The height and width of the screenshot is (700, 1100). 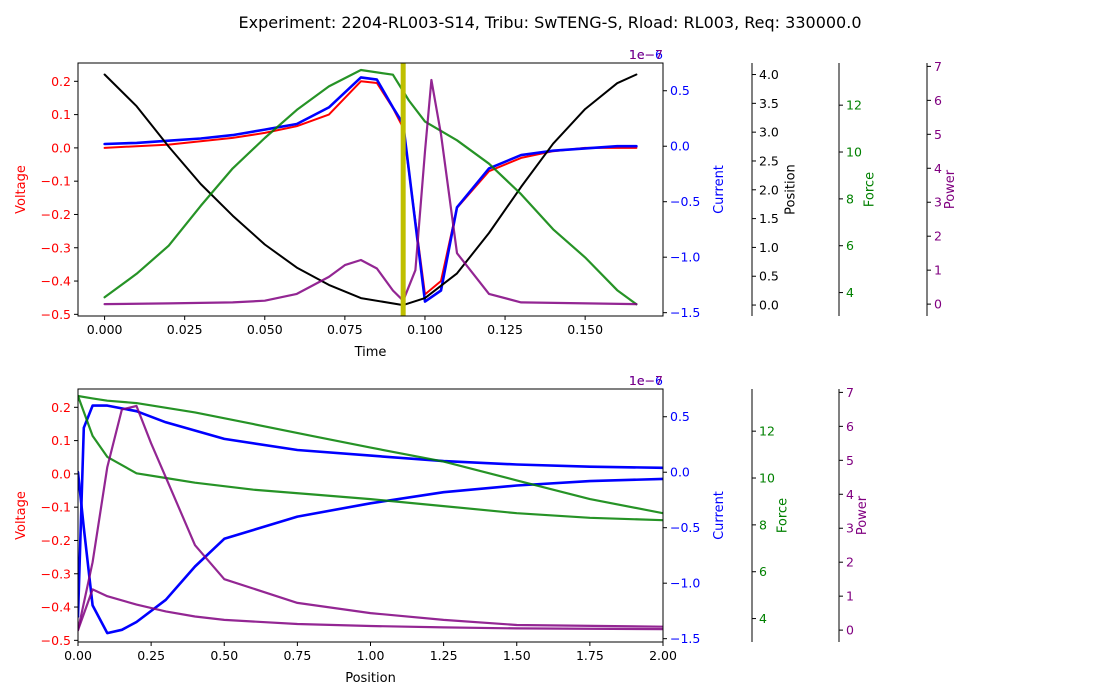 I want to click on x-tick-label: 0.00, so click(x=78, y=655).